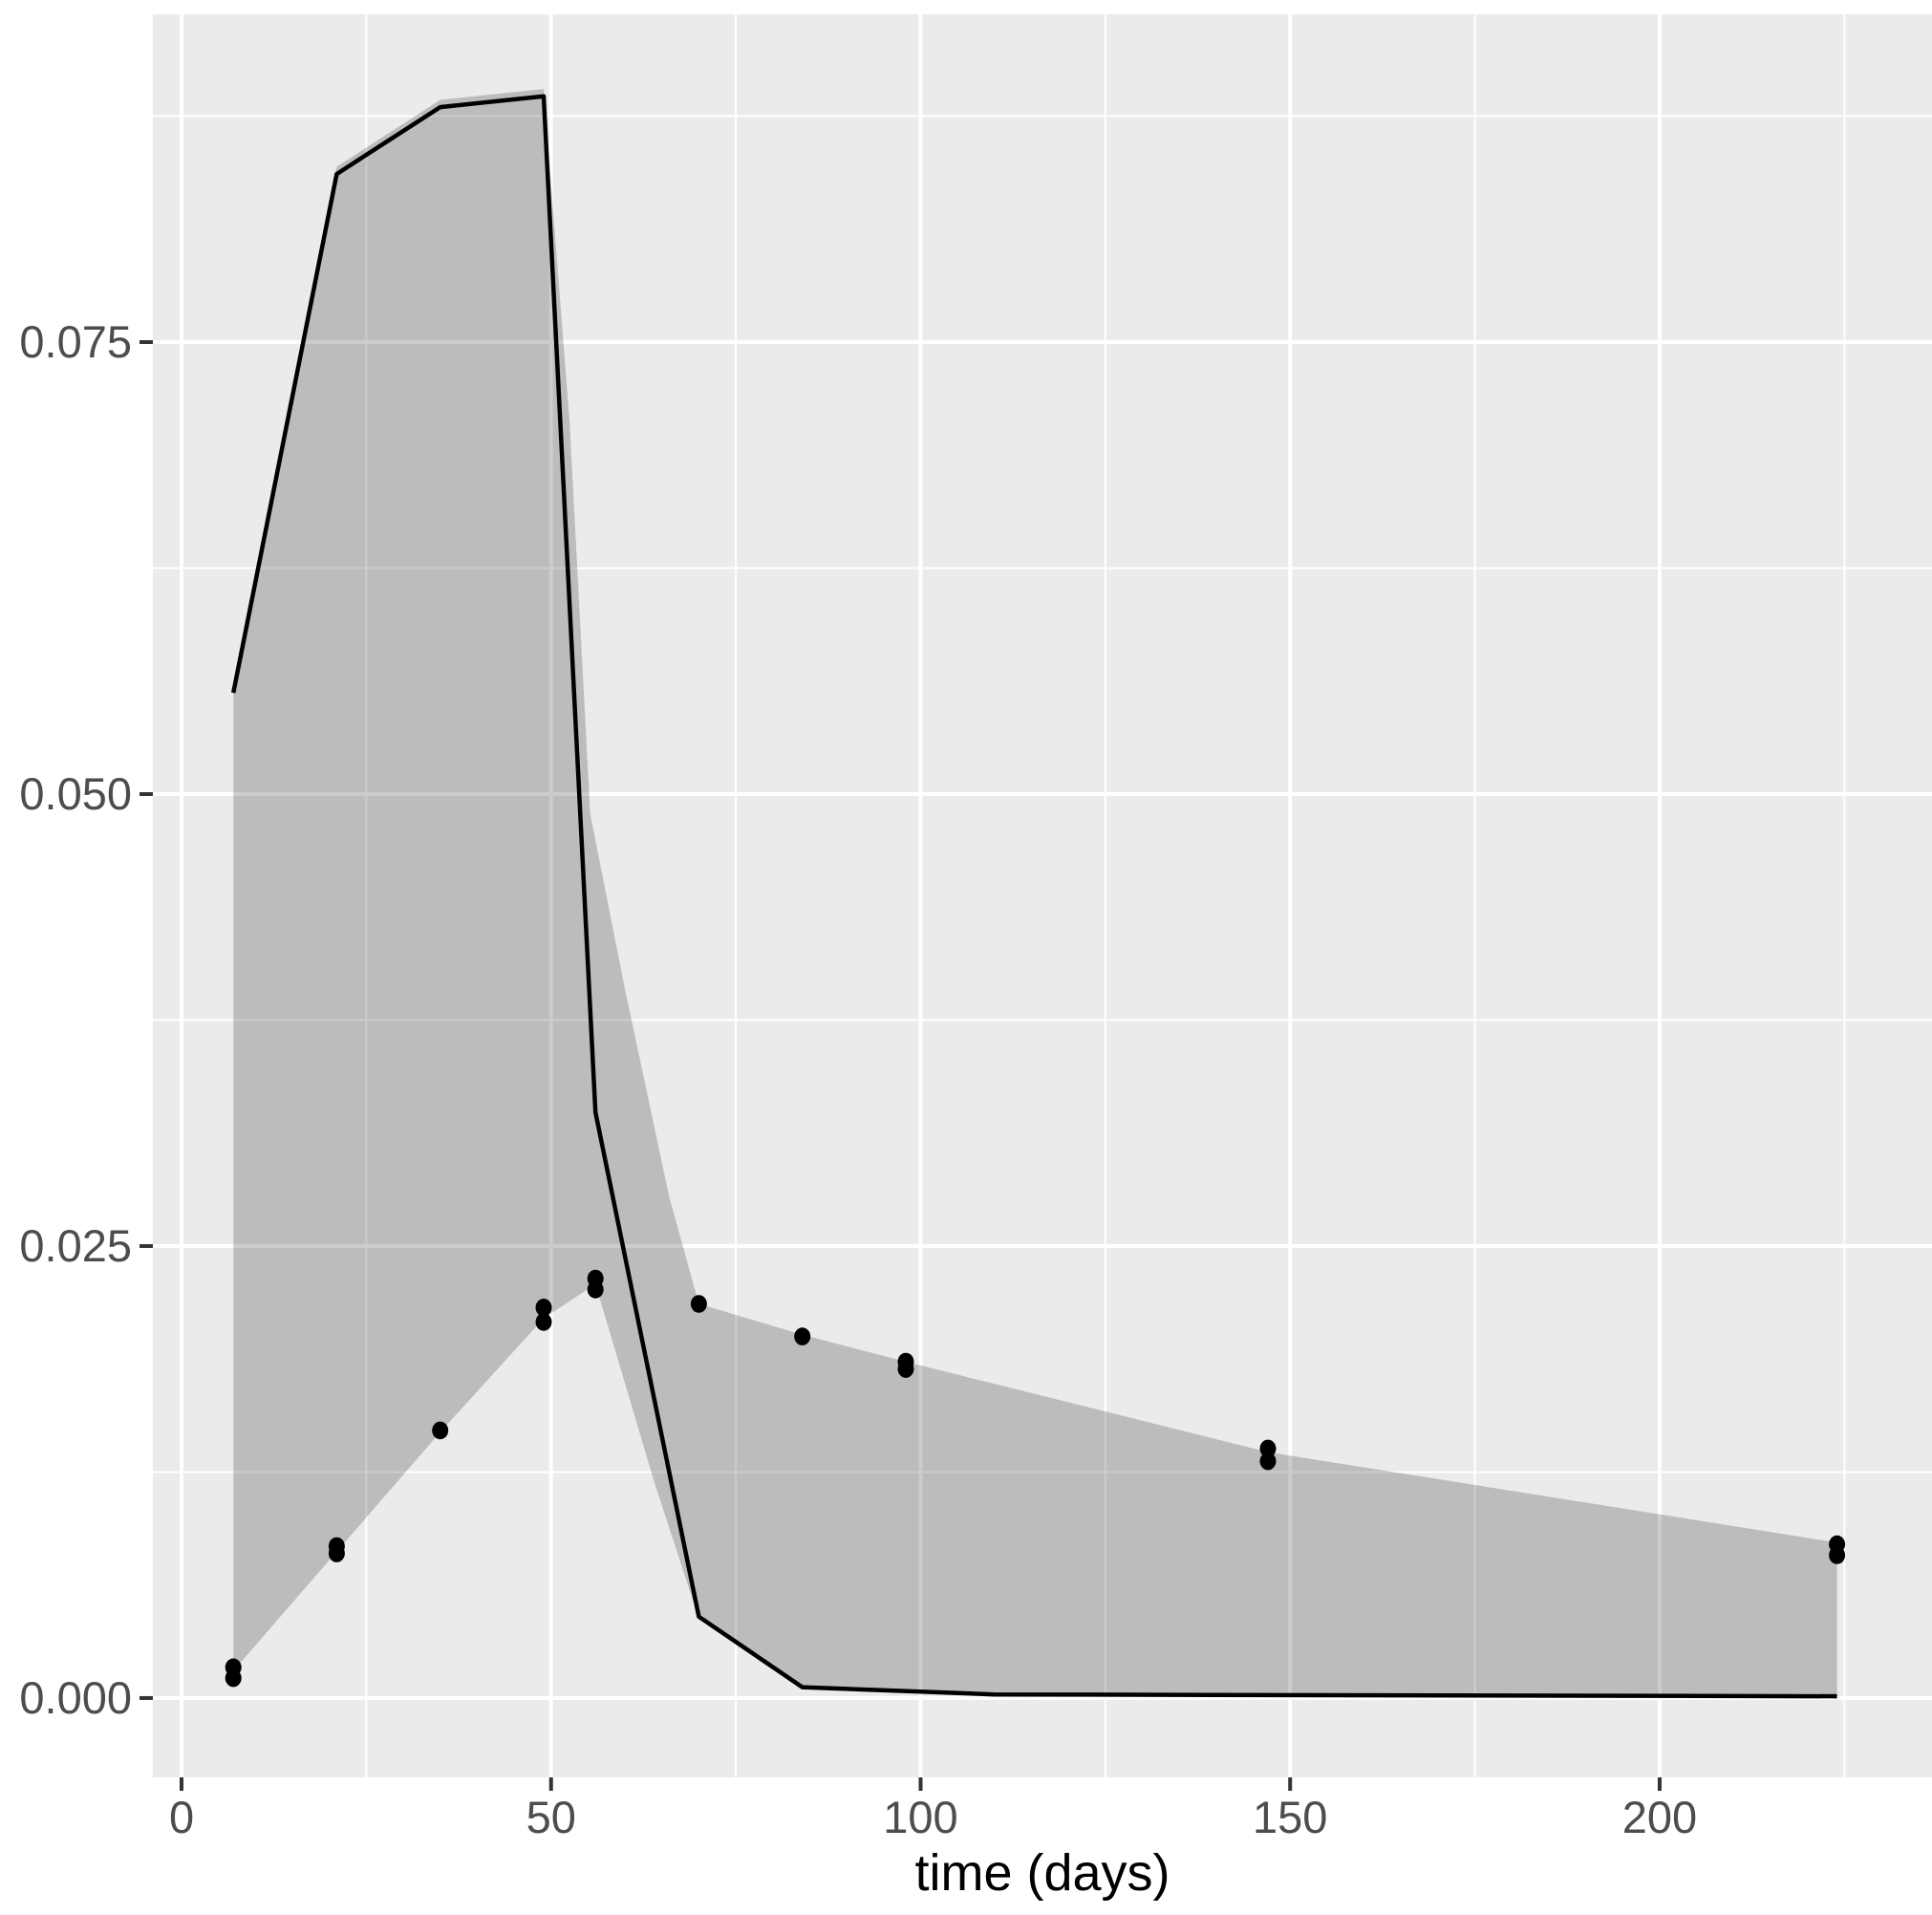  What do you see at coordinates (920, 1817) in the screenshot?
I see `x-tick-label: 100` at bounding box center [920, 1817].